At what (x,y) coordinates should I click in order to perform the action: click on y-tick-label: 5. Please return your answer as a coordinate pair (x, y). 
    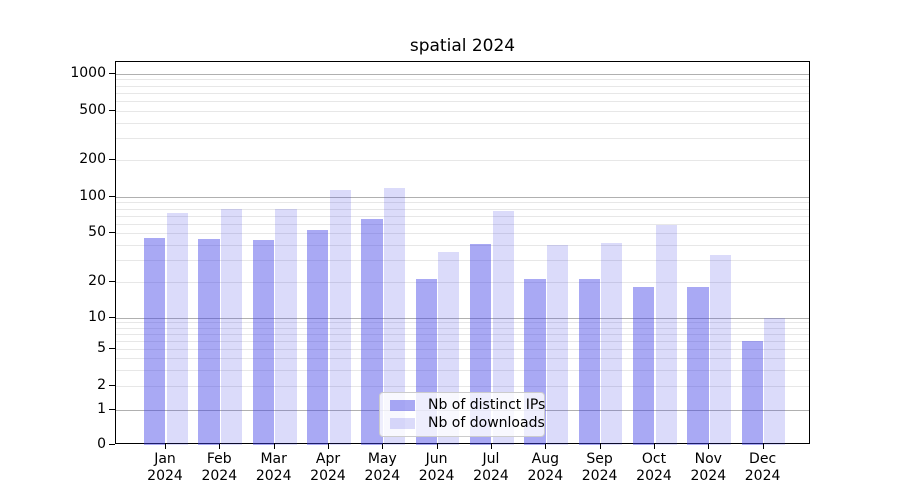
    Looking at the image, I should click on (101, 347).